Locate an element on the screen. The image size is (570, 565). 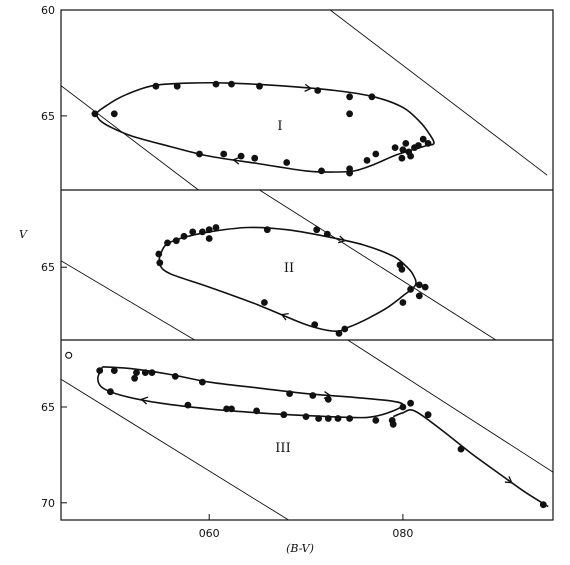
y-tick-label: 60 is located at coordinates (48, 10).